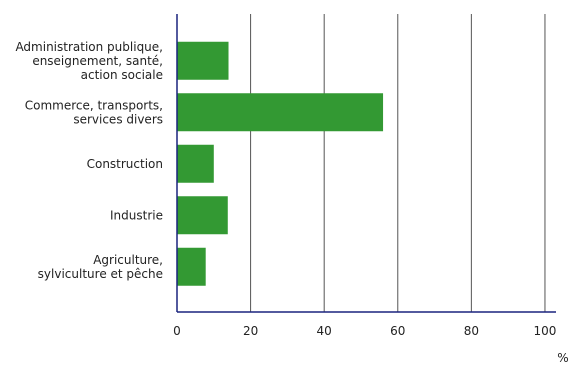 The image size is (571, 365). I want to click on x-tick-label-2: 40, so click(324, 331).